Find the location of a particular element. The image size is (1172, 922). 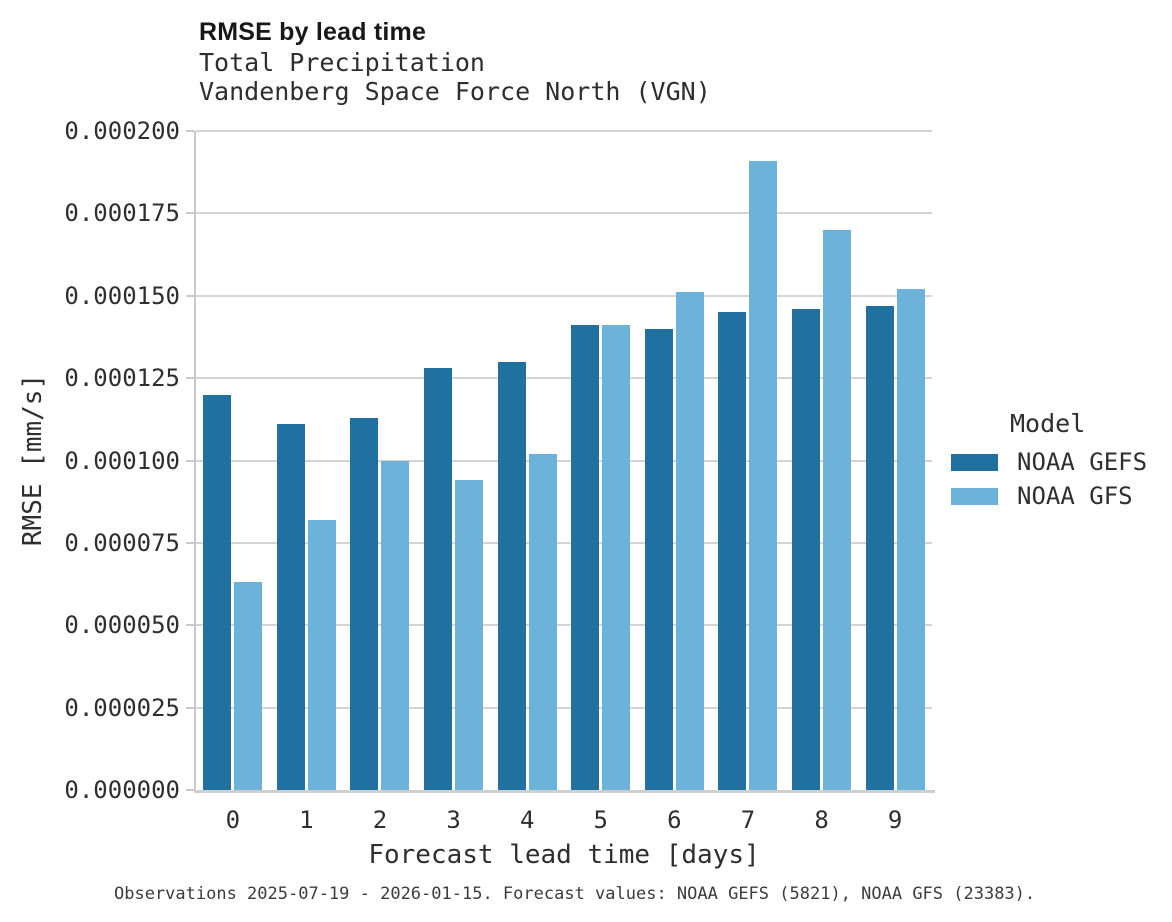

legend-entries: NOAA GEFS NOAA GFS is located at coordinates (1049, 479).